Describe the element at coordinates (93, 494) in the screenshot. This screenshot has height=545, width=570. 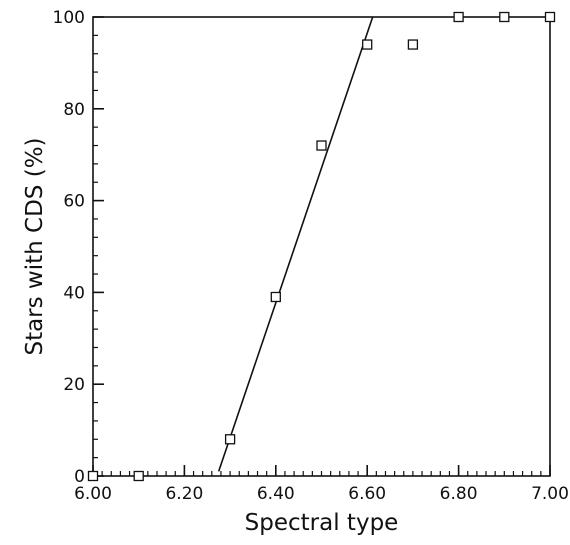
I see `x-tick-label: 6.00` at that location.